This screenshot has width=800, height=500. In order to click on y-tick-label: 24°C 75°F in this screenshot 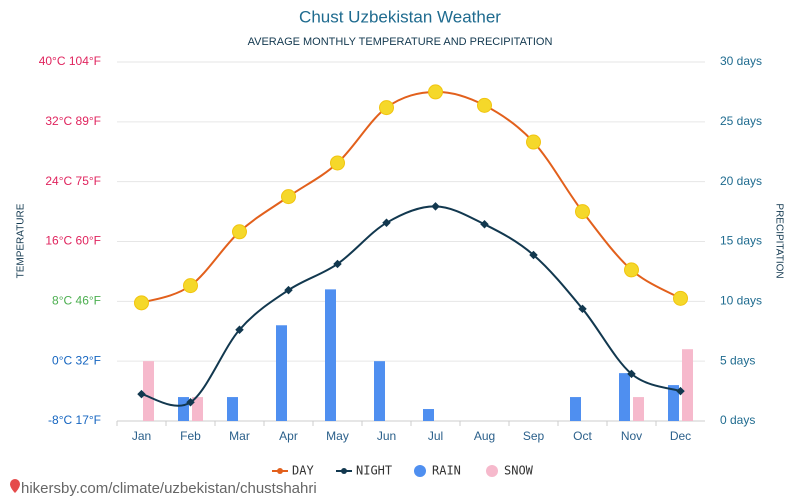, I will do `click(73, 181)`.